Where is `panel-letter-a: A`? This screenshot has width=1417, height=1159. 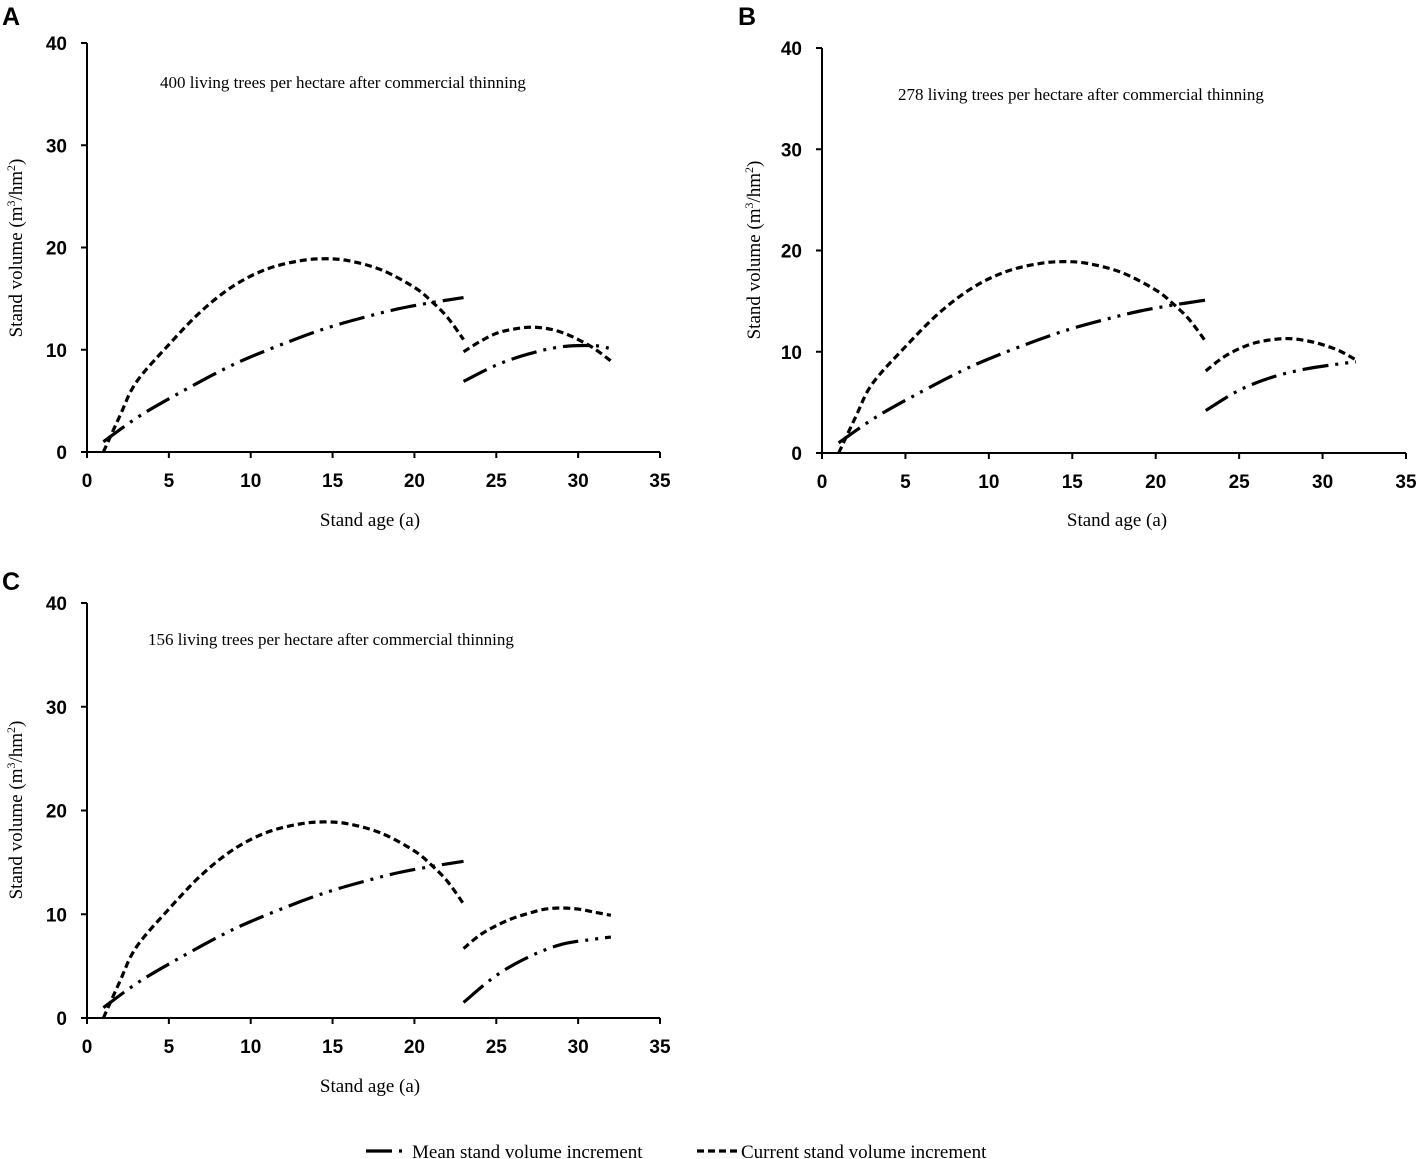 panel-letter-a: A is located at coordinates (11, 17).